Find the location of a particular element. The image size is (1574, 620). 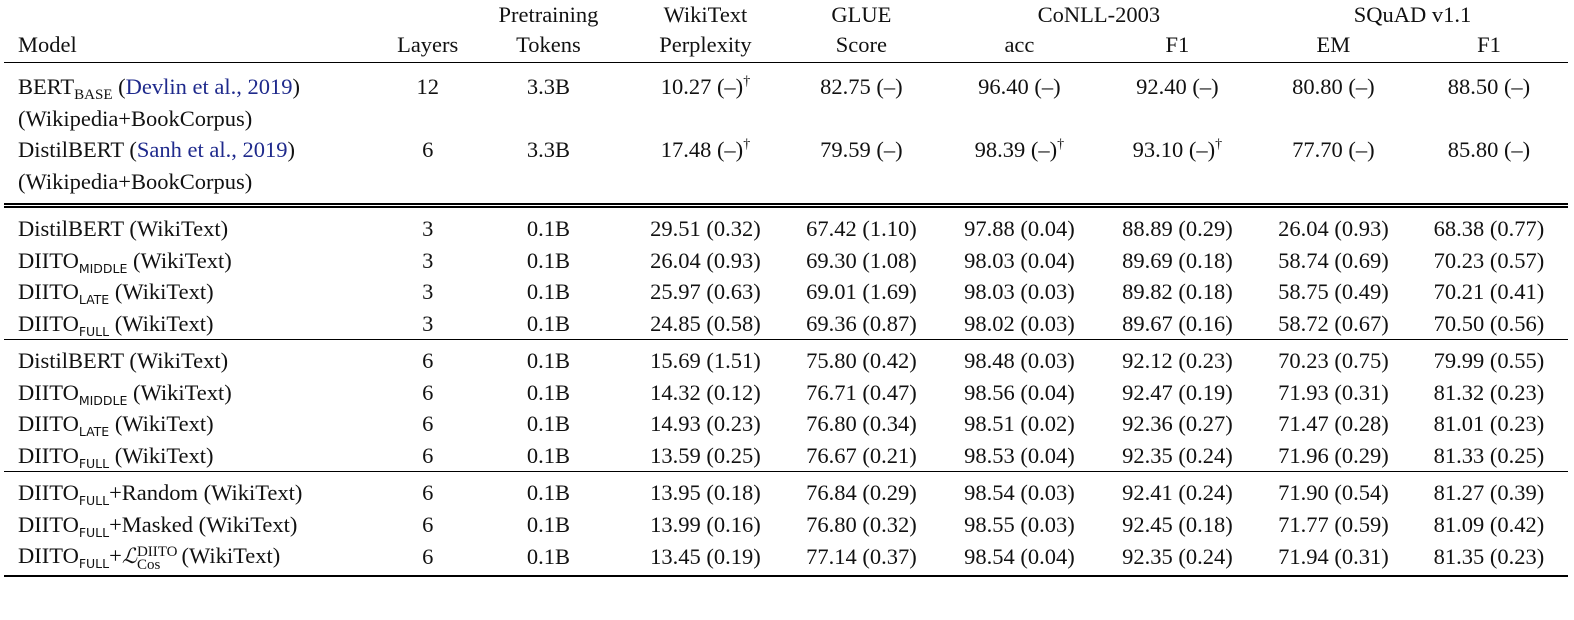

conll-f1-cell: 92.36 (0.27) is located at coordinates (1177, 424).